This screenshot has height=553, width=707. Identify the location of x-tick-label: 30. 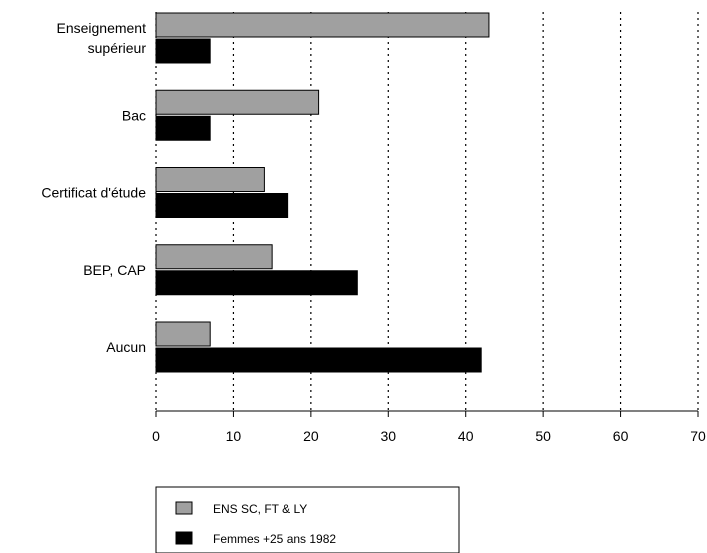
(388, 436).